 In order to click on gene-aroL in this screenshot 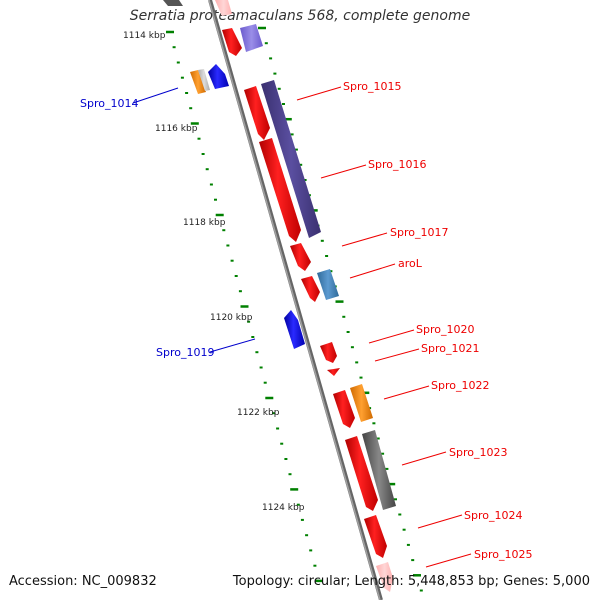, I will do `click(328, 284)`.